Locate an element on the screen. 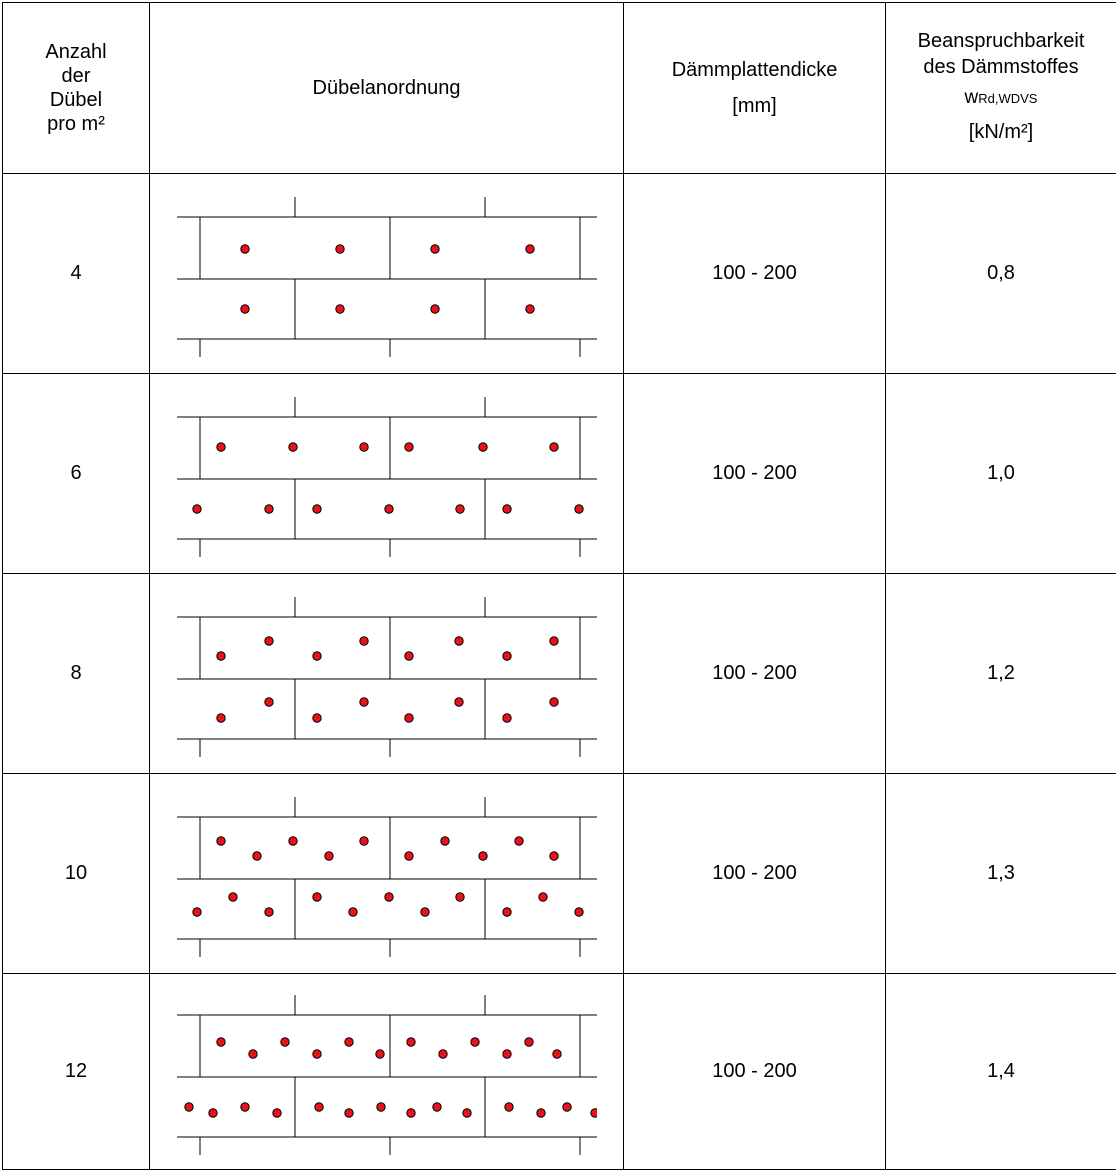  header-line: der is located at coordinates (76, 76).